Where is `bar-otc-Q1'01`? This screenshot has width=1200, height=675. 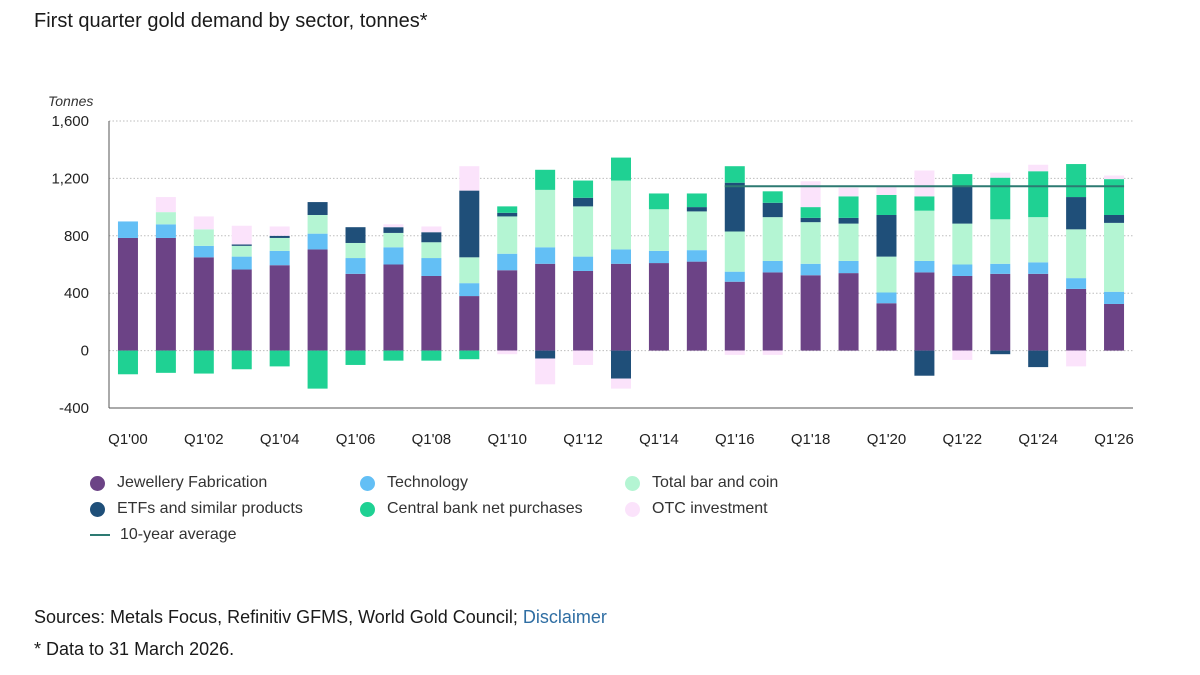 bar-otc-Q1'01 is located at coordinates (165, 205).